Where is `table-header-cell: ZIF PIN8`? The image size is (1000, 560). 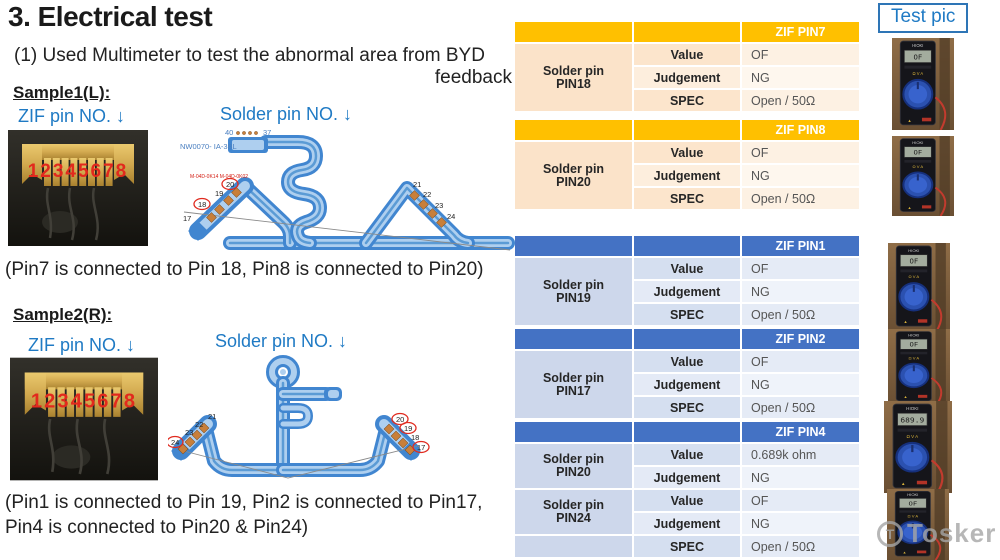
table-header-cell: ZIF PIN8 is located at coordinates (800, 130).